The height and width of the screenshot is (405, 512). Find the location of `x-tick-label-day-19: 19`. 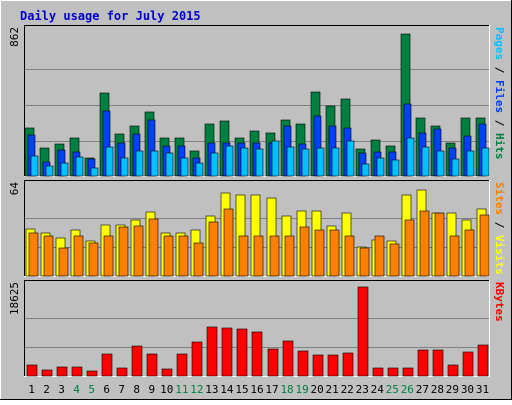

x-tick-label-day-19: 19 is located at coordinates (301, 389).